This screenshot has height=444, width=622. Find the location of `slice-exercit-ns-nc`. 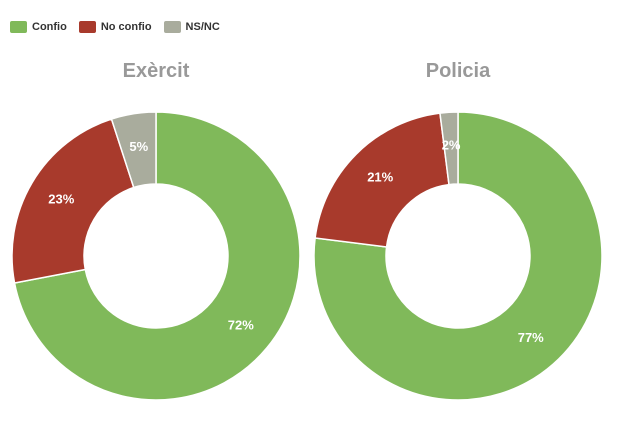

slice-exercit-ns-nc is located at coordinates (133, 150).